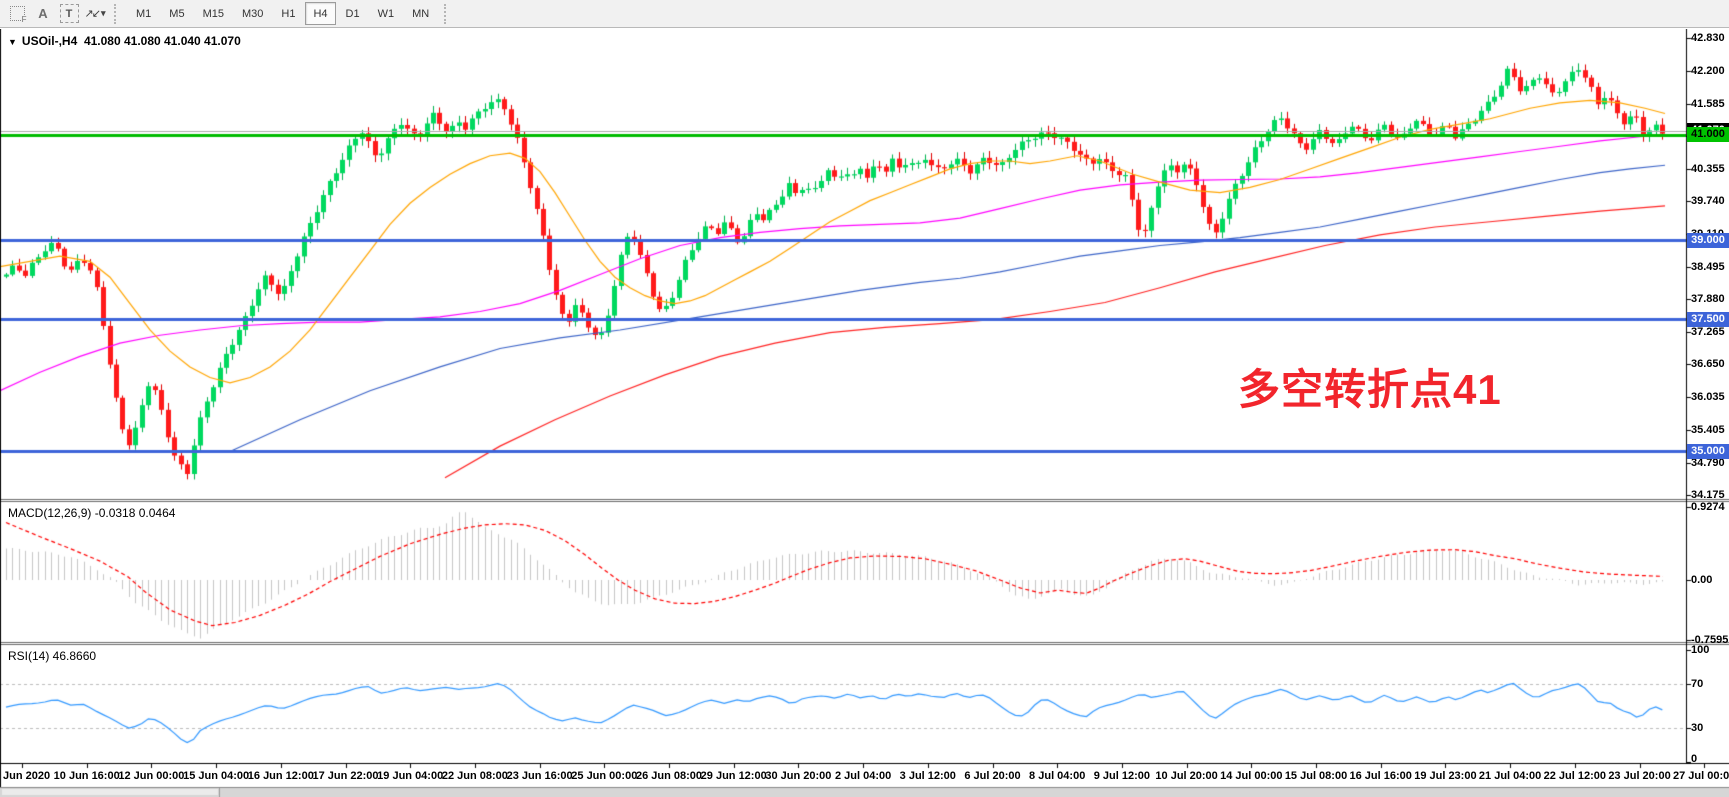 Image resolution: width=1729 pixels, height=797 pixels. Describe the element at coordinates (43, 13) in the screenshot. I see `text-label-icon: A` at that location.